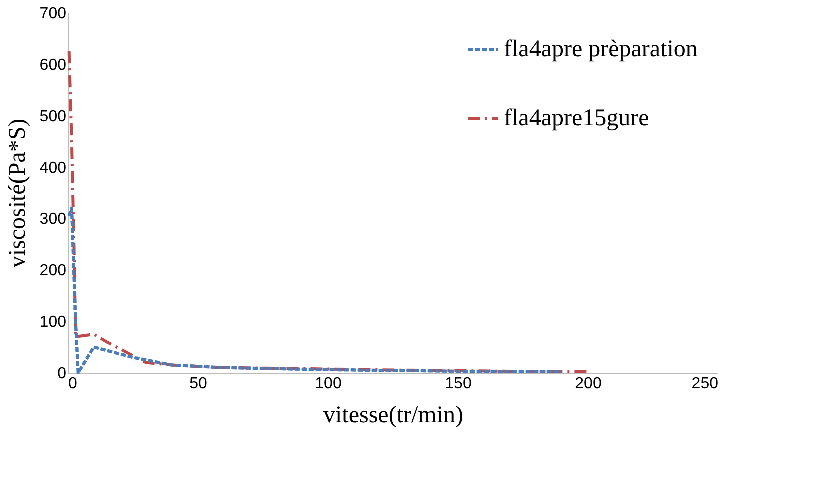 The height and width of the screenshot is (486, 814). Describe the element at coordinates (601, 49) in the screenshot. I see `legend-label: fla4apre prèparation` at that location.